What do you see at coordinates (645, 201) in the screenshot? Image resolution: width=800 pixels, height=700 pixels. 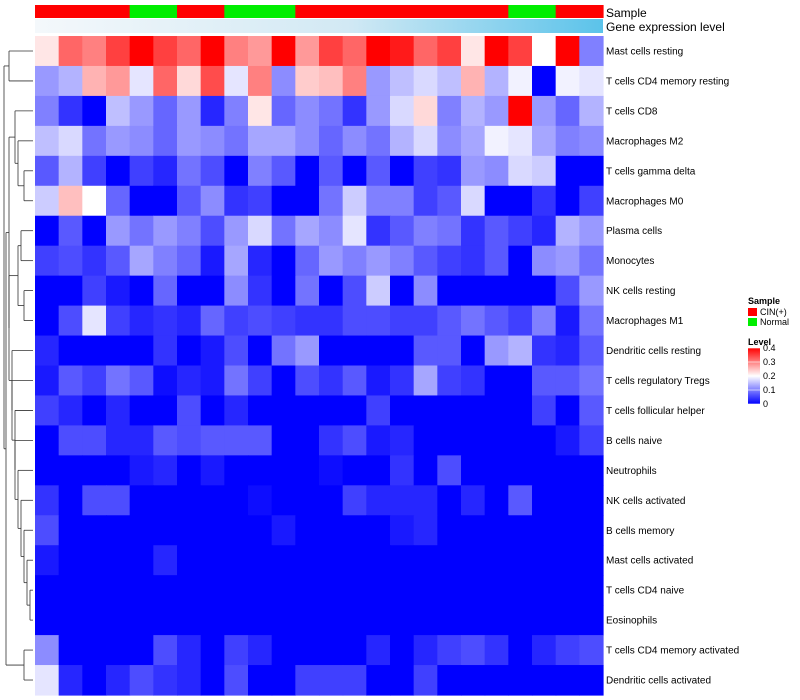 I see `row-label: Macrophages M0` at bounding box center [645, 201].